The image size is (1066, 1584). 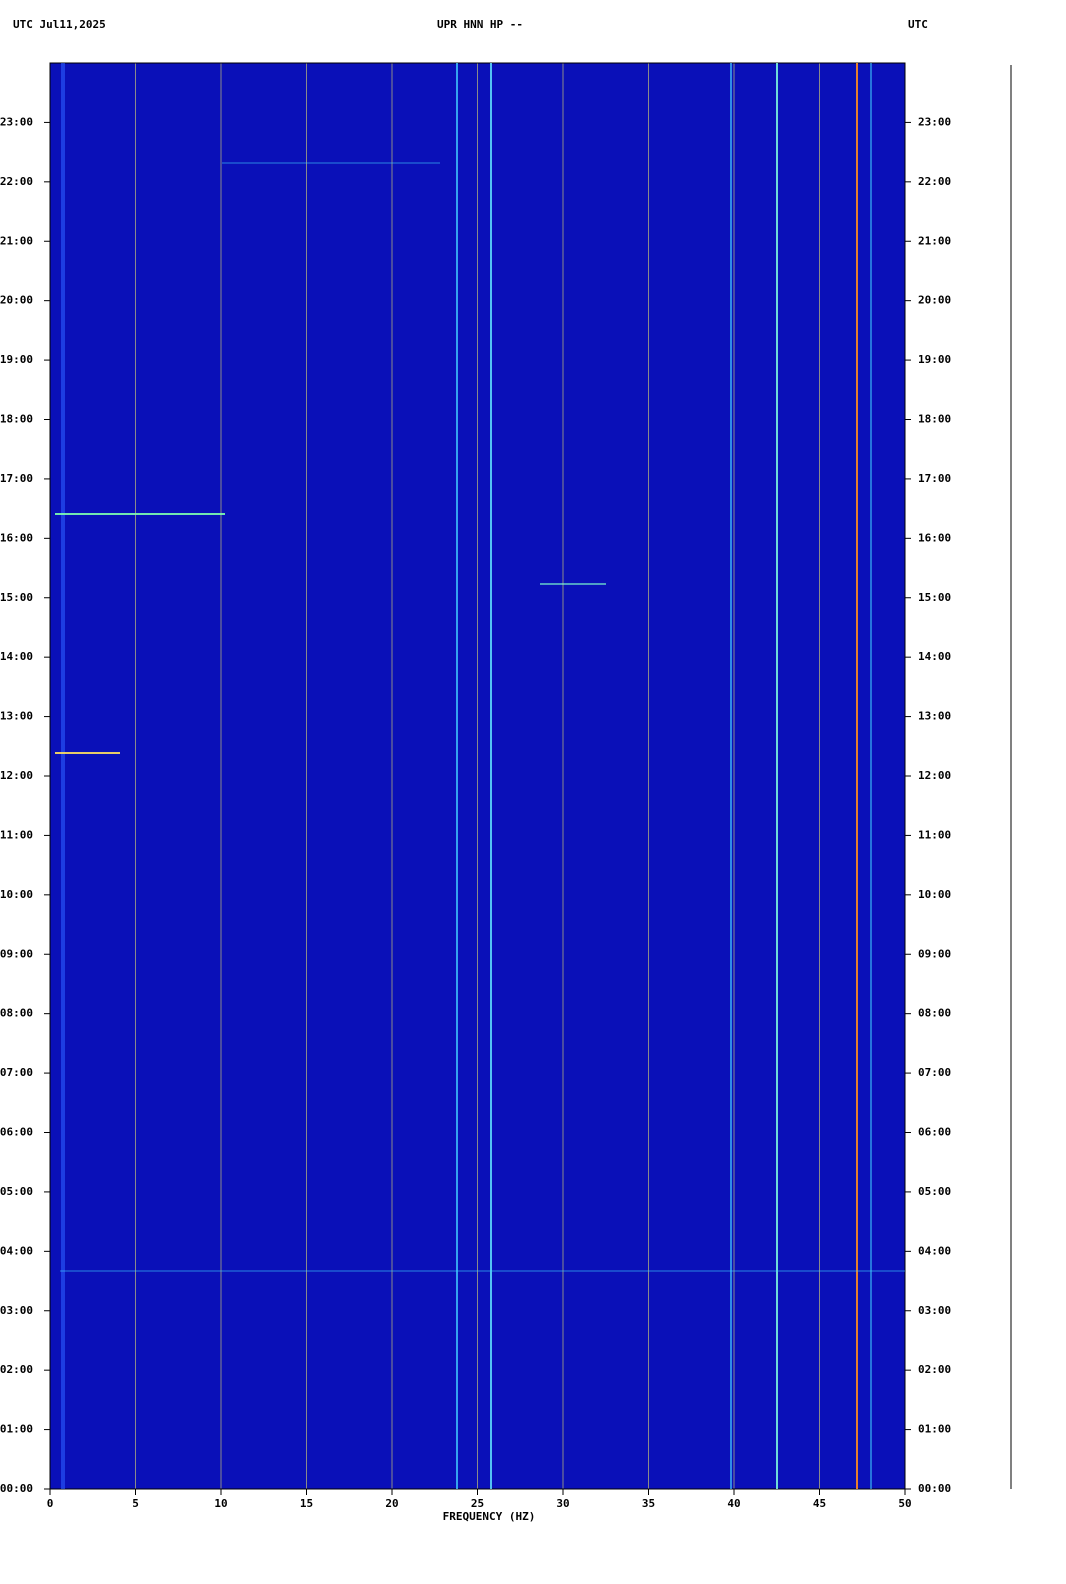 I want to click on x-tick-label: 50, so click(x=904, y=1503).